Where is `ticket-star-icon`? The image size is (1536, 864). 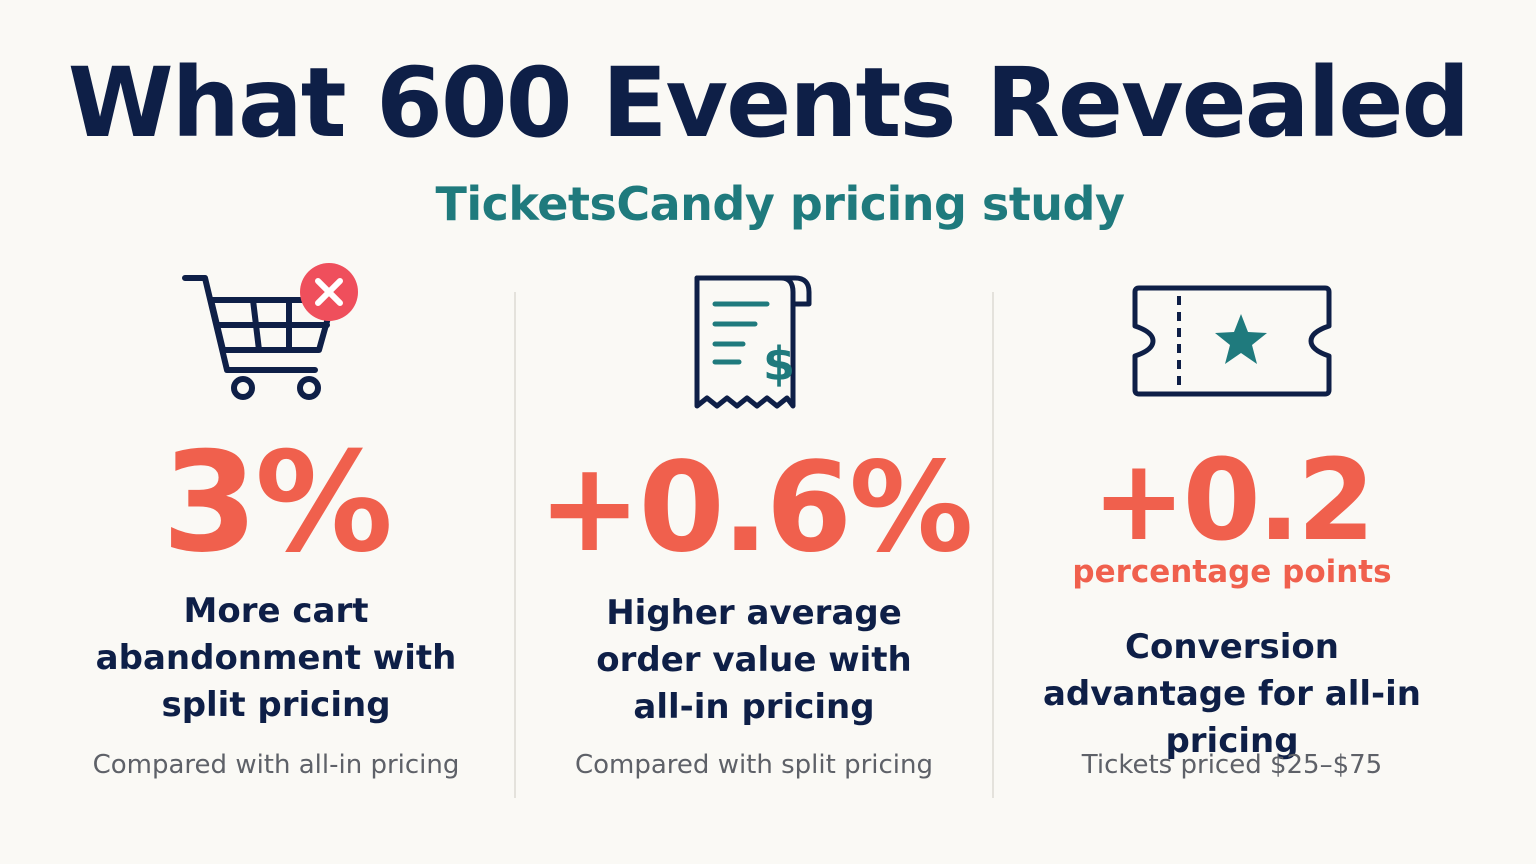
ticket-star-icon is located at coordinates (1232, 341).